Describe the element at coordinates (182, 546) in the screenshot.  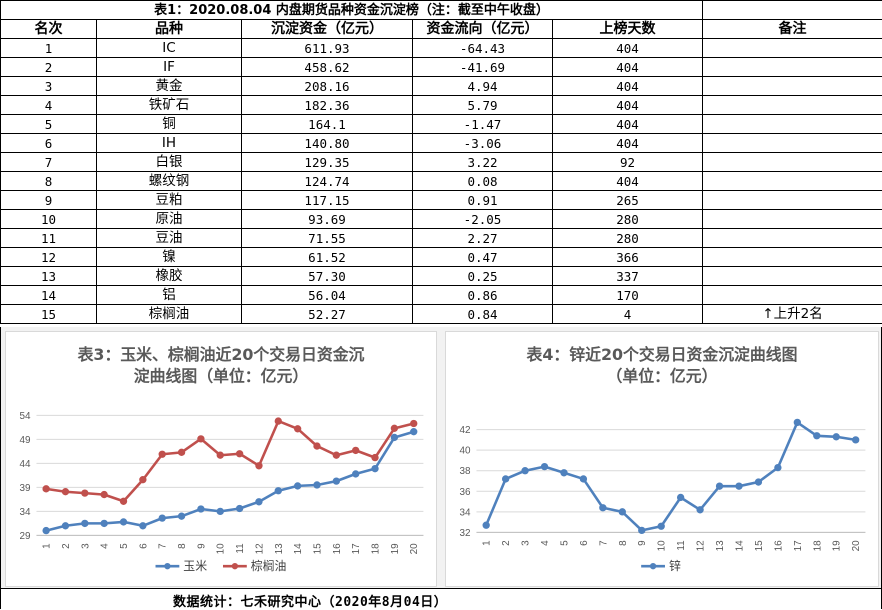
I see `x-tick-label: 8` at that location.